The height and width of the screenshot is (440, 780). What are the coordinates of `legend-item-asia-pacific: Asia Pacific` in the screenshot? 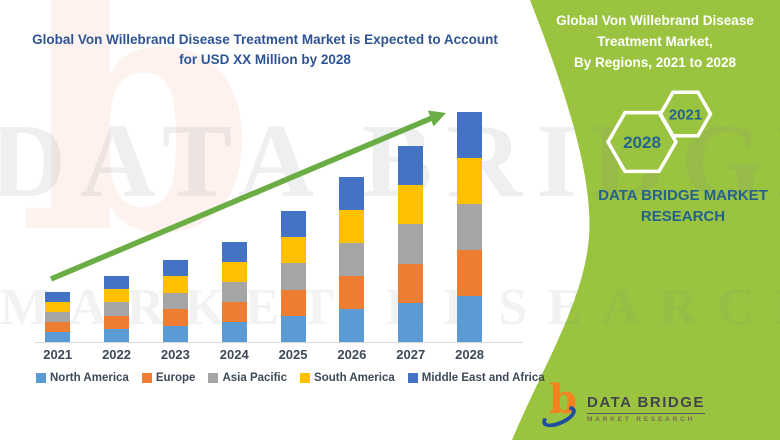 It's located at (247, 378).